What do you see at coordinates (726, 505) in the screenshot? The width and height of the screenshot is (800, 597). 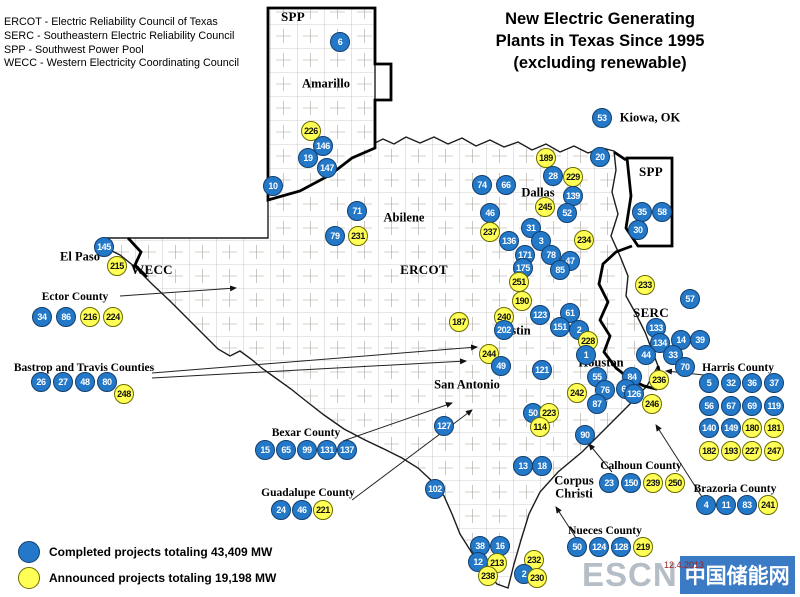 I see `completed-plant-marker-11: 11` at bounding box center [726, 505].